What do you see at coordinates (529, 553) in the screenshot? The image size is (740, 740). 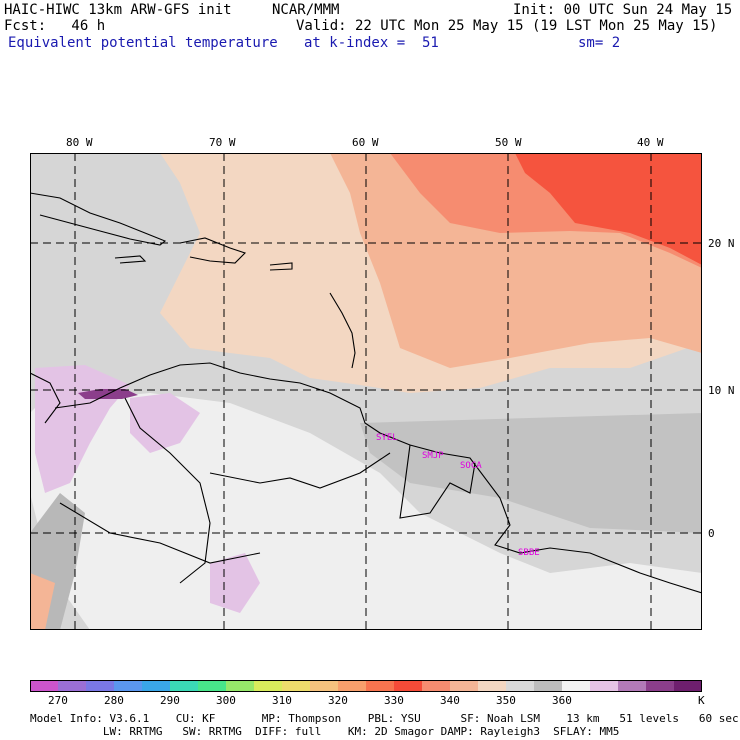 I see `station-sbbe: SBBE` at bounding box center [529, 553].